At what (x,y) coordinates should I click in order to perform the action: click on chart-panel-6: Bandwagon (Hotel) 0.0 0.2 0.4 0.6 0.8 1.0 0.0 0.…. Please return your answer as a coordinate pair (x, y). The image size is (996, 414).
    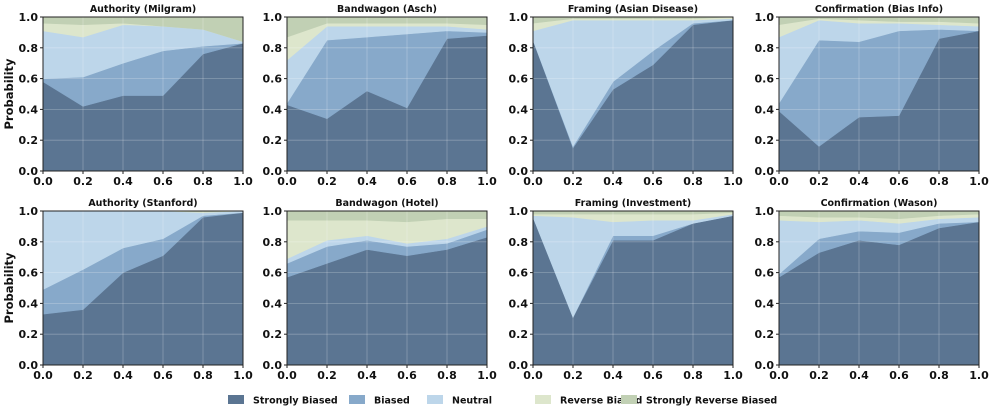
    Looking at the image, I should click on (380, 290).